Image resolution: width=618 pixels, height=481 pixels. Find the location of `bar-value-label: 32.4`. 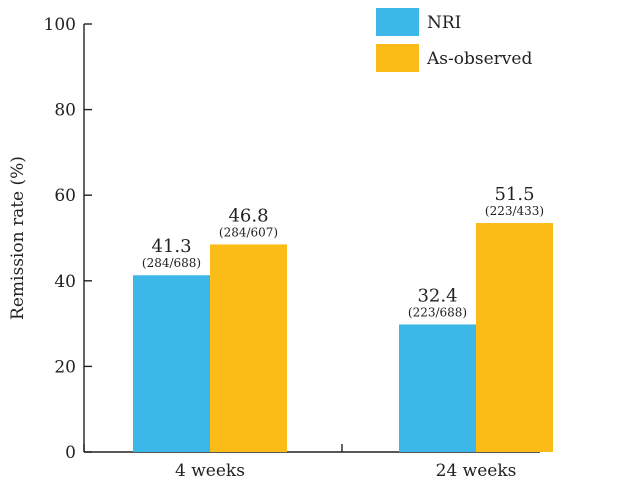

bar-value-label: 32.4 is located at coordinates (437, 295).